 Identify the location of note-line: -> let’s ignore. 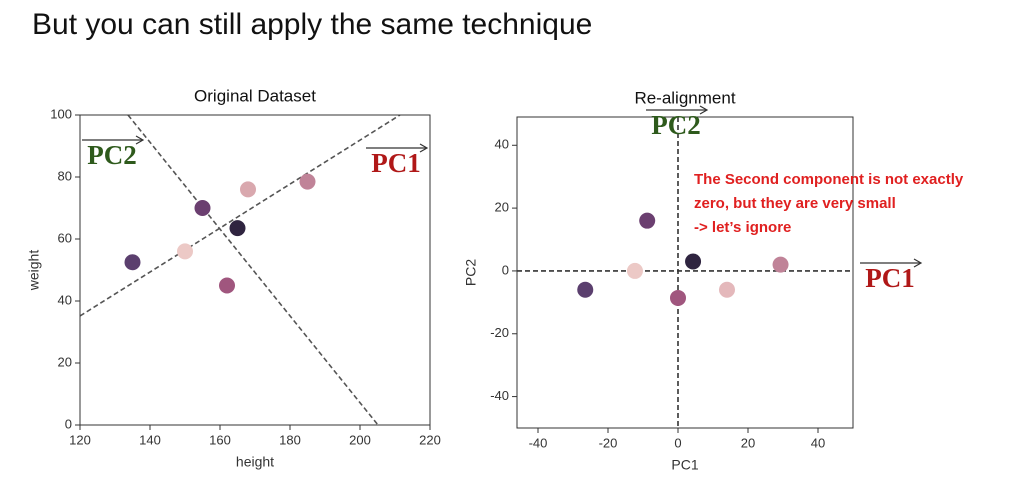
(742, 227).